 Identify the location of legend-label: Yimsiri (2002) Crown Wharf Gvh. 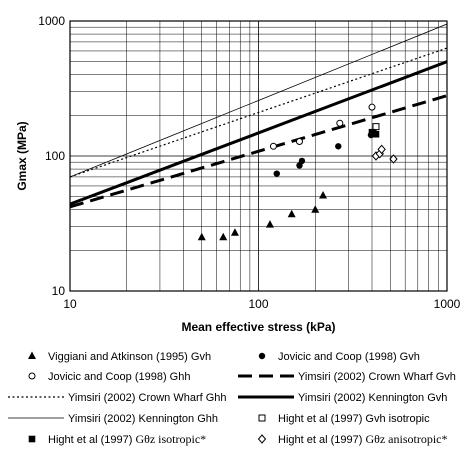
(377, 377).